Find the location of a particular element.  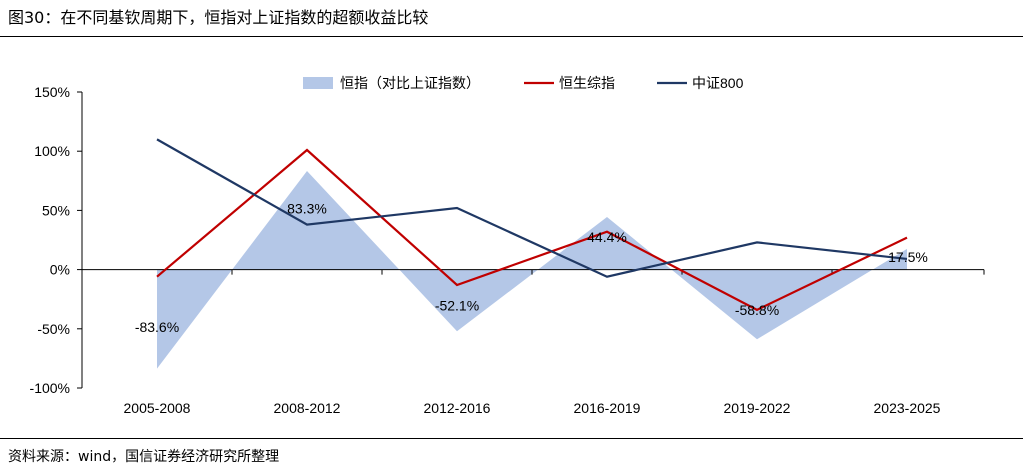

y-tick-label: 0% is located at coordinates (60, 270).